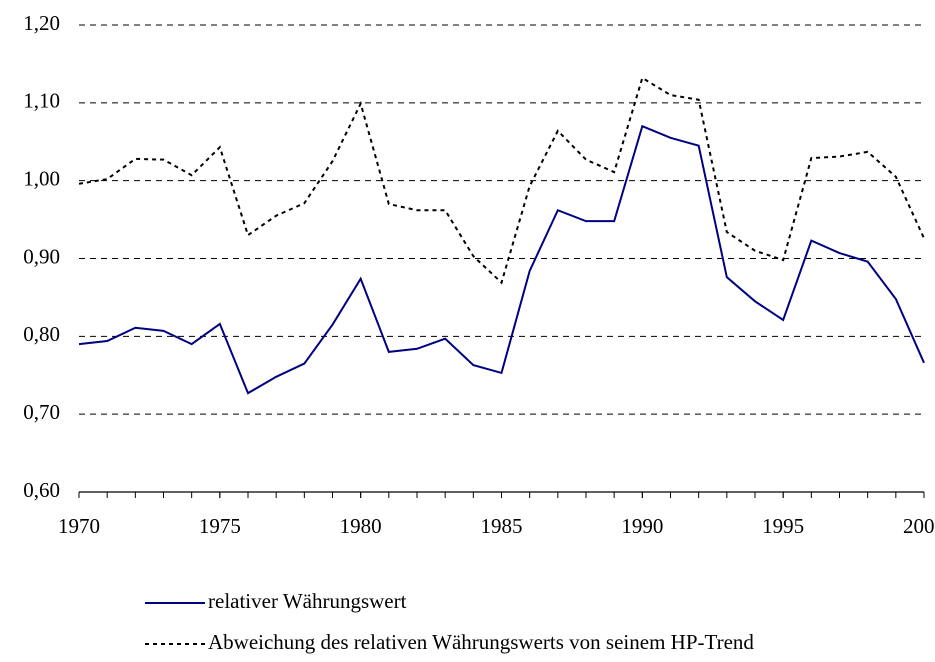 This screenshot has width=935, height=662. What do you see at coordinates (41, 178) in the screenshot?
I see `y-tick-label: 1,00` at bounding box center [41, 178].